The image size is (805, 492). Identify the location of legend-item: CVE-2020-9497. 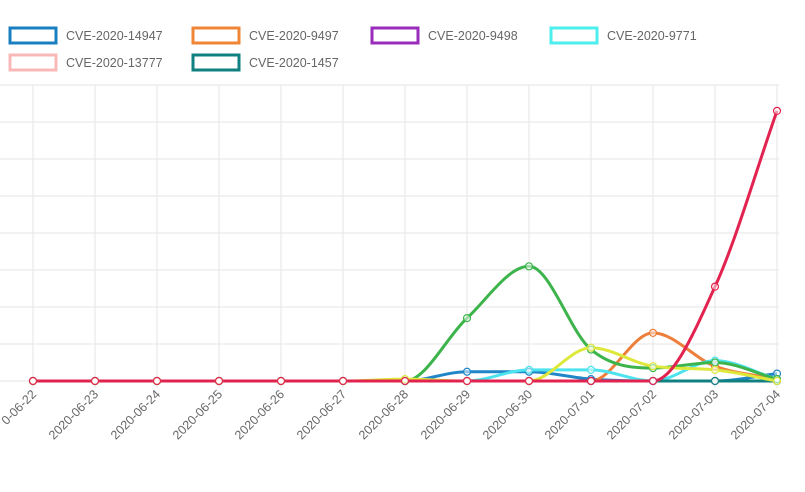
(265, 35).